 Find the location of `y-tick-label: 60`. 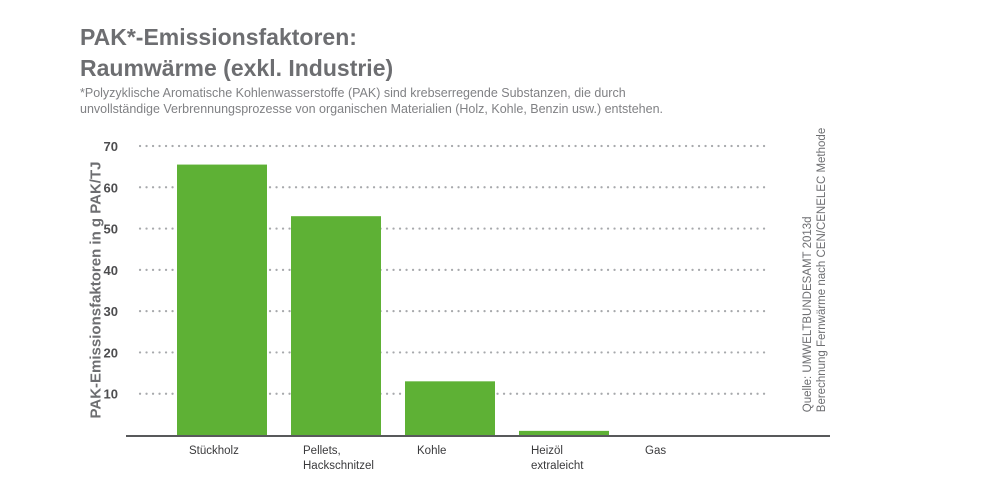

y-tick-label: 60 is located at coordinates (111, 187).